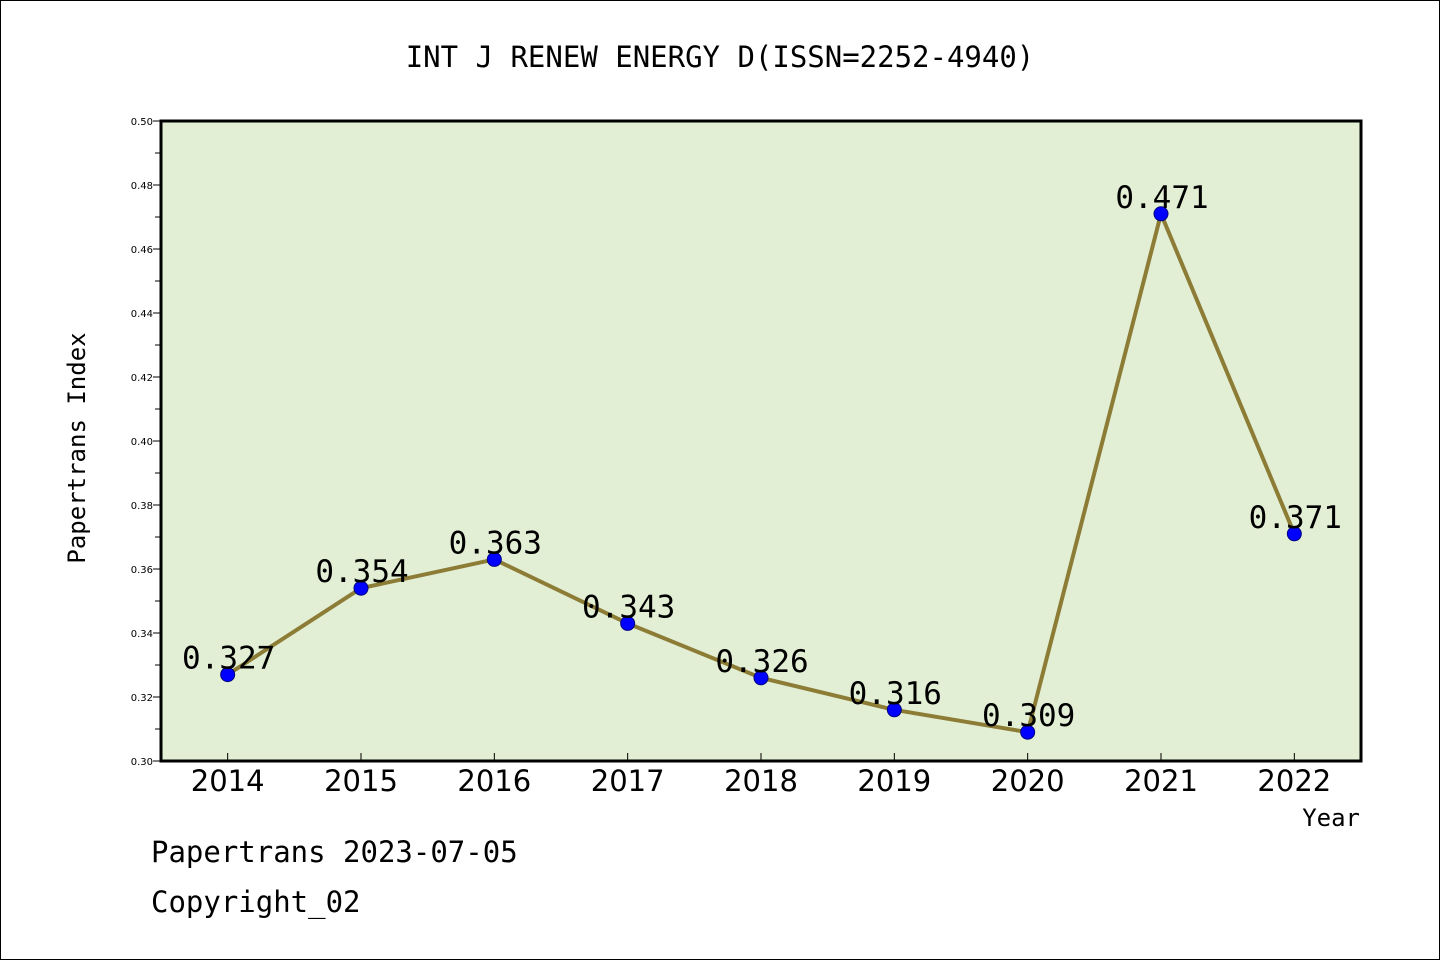  I want to click on x-tick-label: 2018, so click(761, 781).